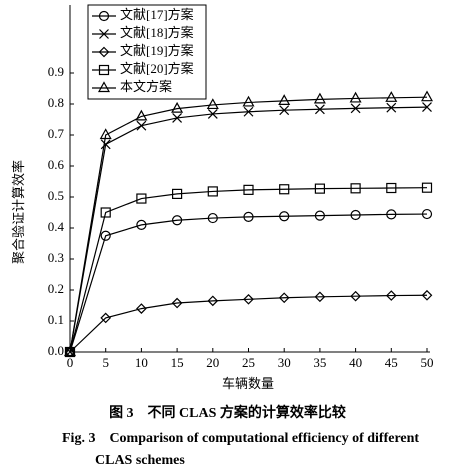 This screenshot has width=455, height=475. I want to click on y-tick-label: 0.3, so click(56, 257).